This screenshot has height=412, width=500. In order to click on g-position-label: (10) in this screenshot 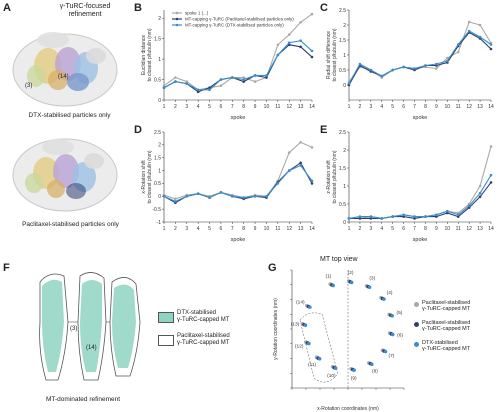, I will do `click(331, 376)`.